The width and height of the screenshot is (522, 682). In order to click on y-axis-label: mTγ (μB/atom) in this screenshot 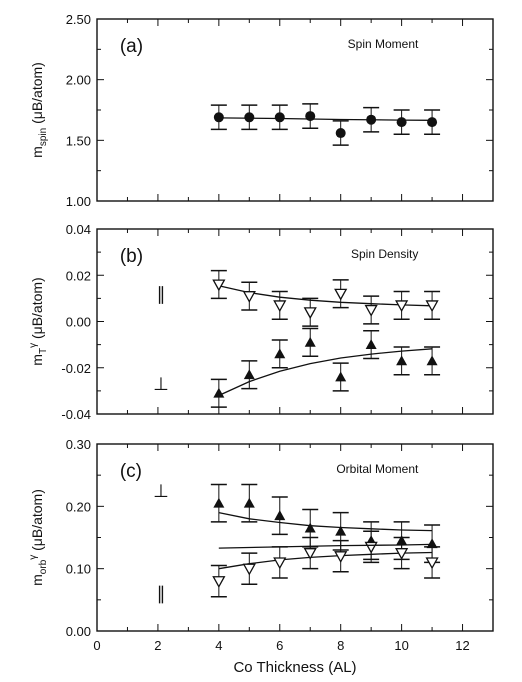, I will do `click(38, 321)`.